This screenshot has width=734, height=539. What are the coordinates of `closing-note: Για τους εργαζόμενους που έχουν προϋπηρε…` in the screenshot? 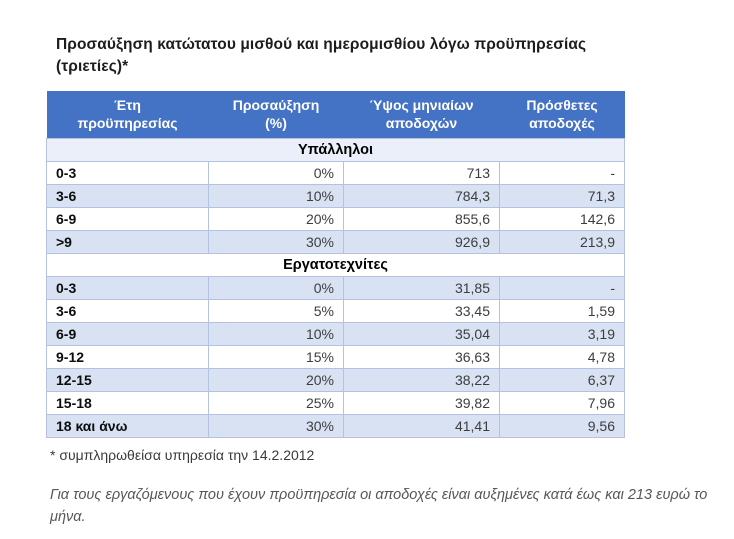 It's located at (379, 506).